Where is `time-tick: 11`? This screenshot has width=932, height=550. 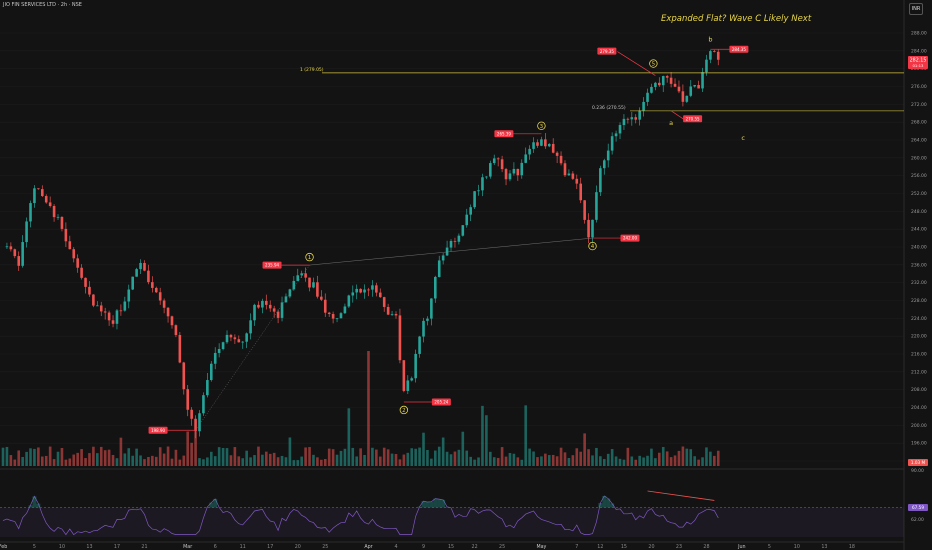 time-tick: 11 is located at coordinates (243, 547).